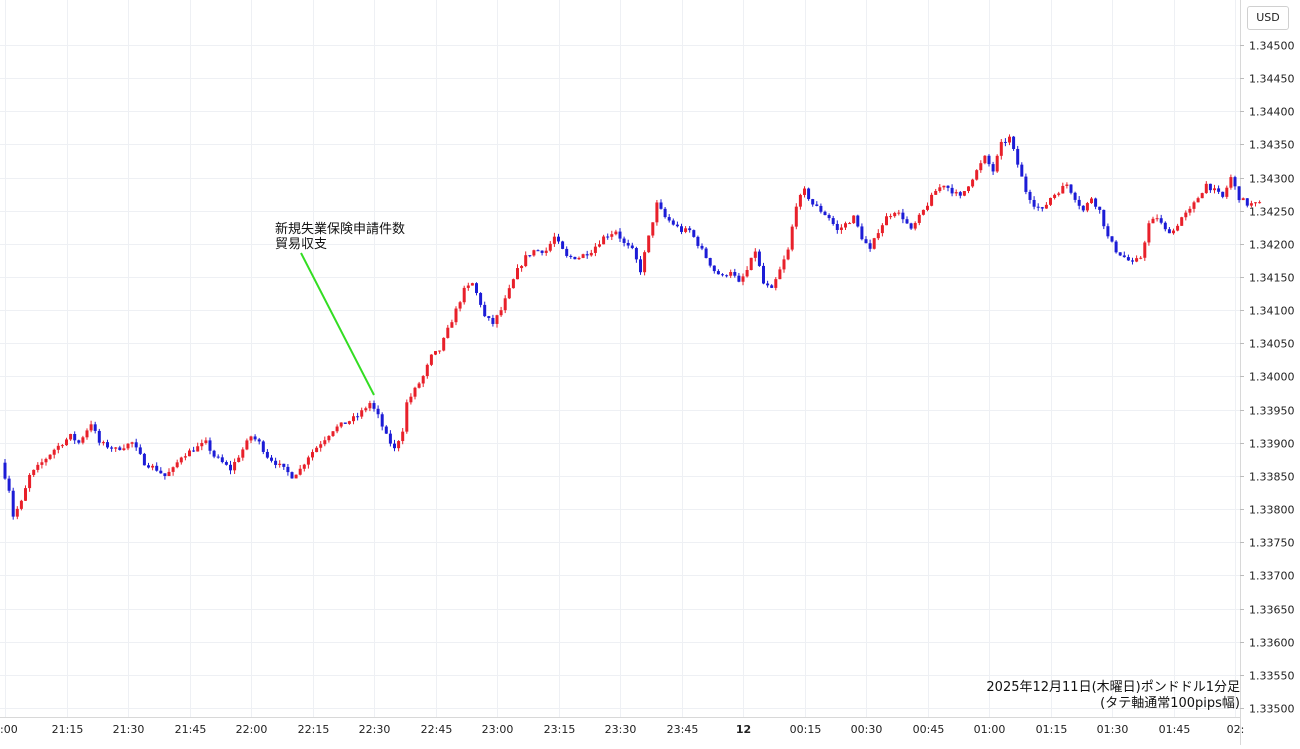  What do you see at coordinates (1272, 477) in the screenshot?
I see `y-tick-label: 1.33850` at bounding box center [1272, 477].